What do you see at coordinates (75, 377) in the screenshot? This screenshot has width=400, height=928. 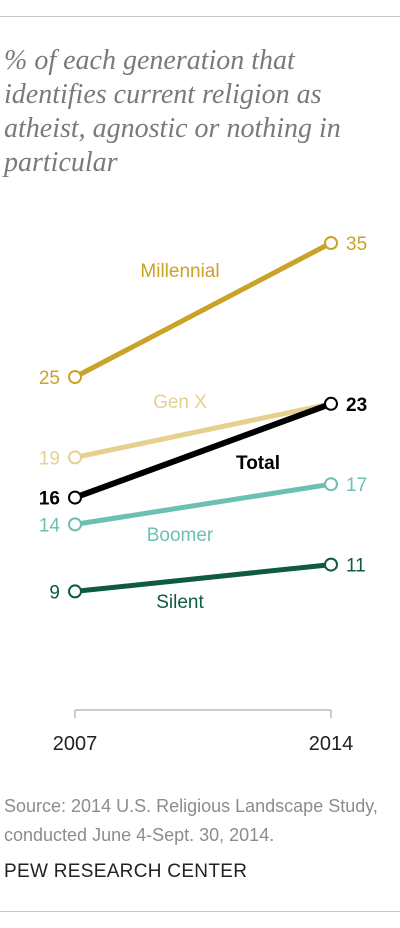 I see `millennial-point-2007` at bounding box center [75, 377].